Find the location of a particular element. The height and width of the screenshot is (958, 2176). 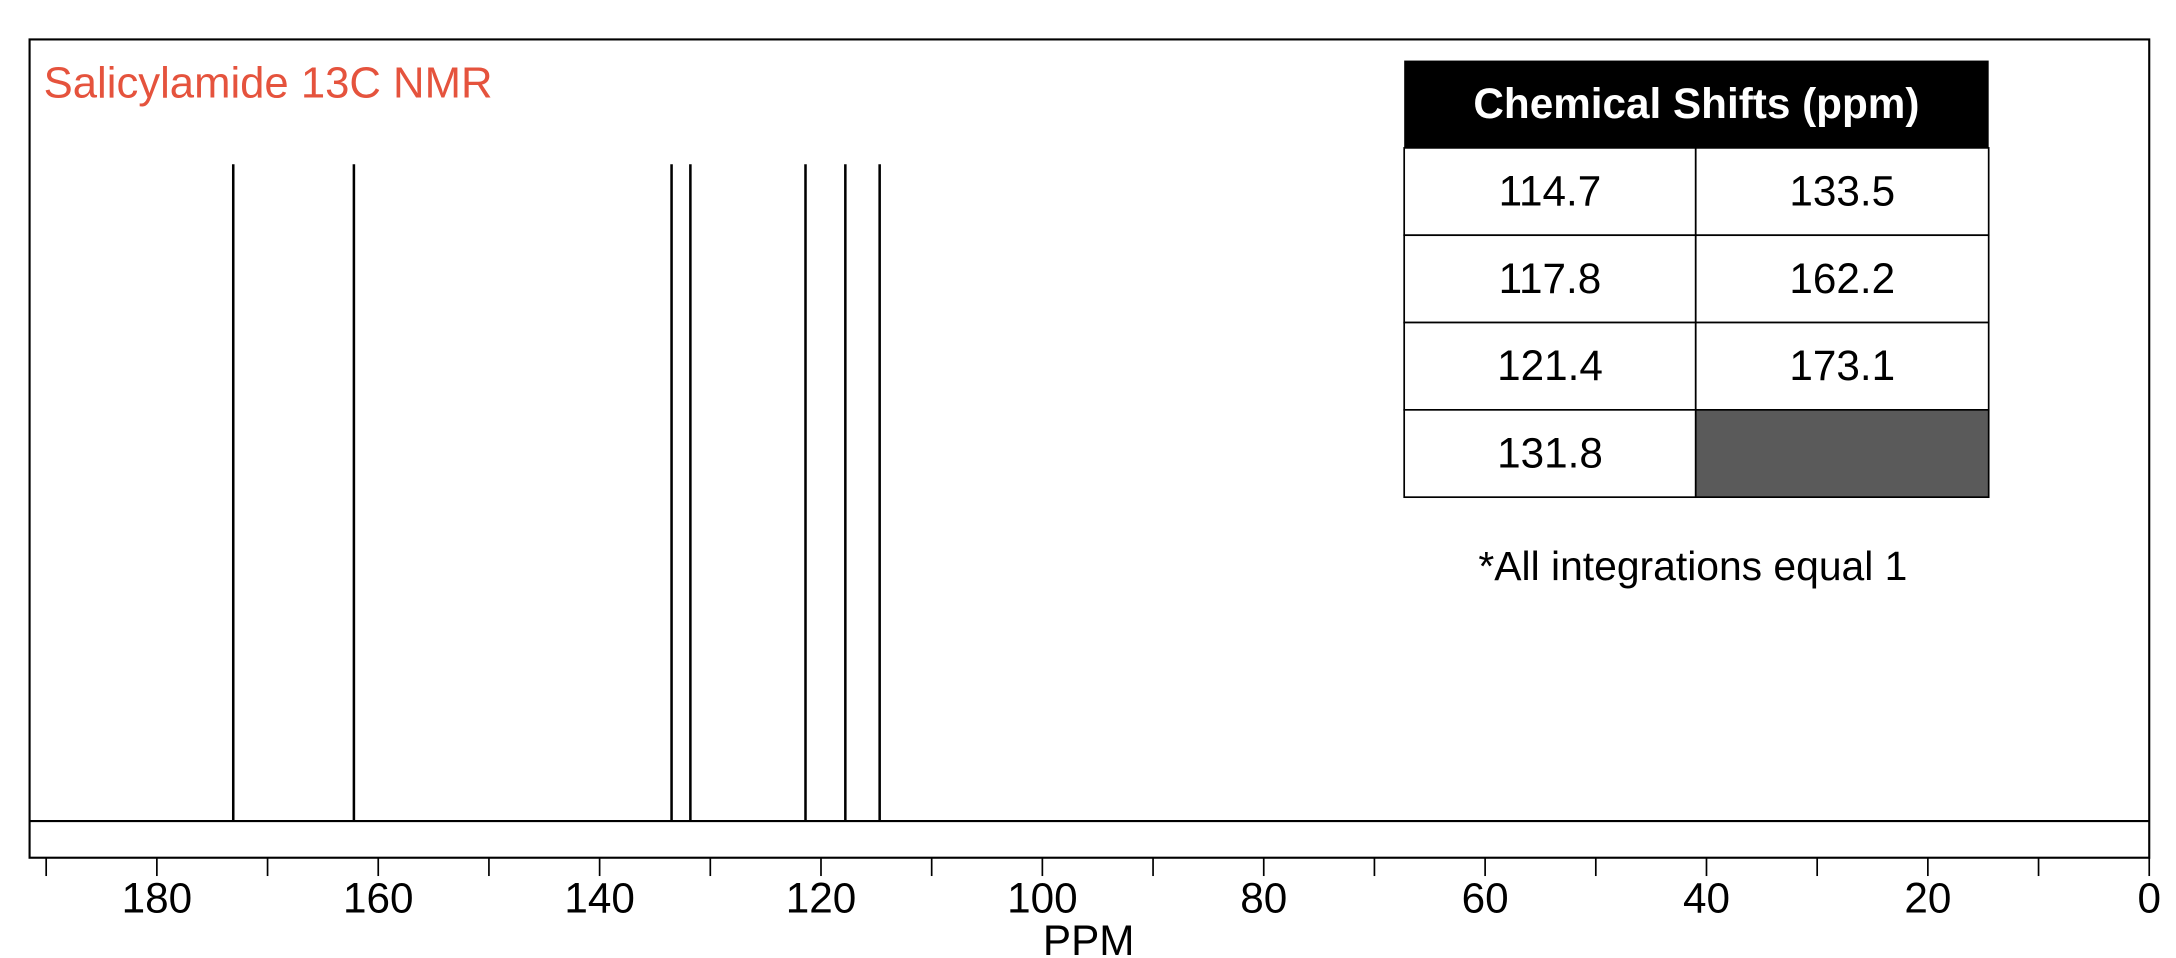

table-cell-text: 162.2 is located at coordinates (1842, 278).